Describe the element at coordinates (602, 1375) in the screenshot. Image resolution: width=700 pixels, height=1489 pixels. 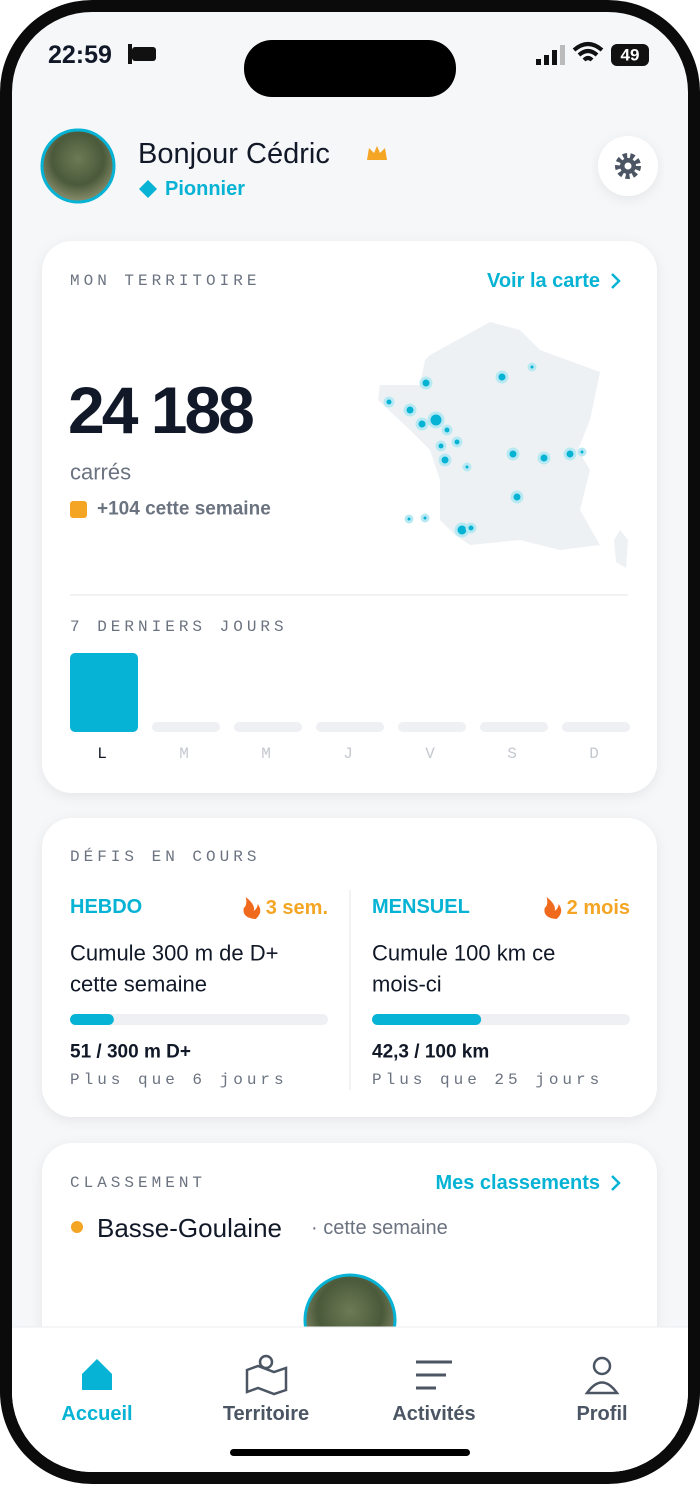
I see `profile-icon` at that location.